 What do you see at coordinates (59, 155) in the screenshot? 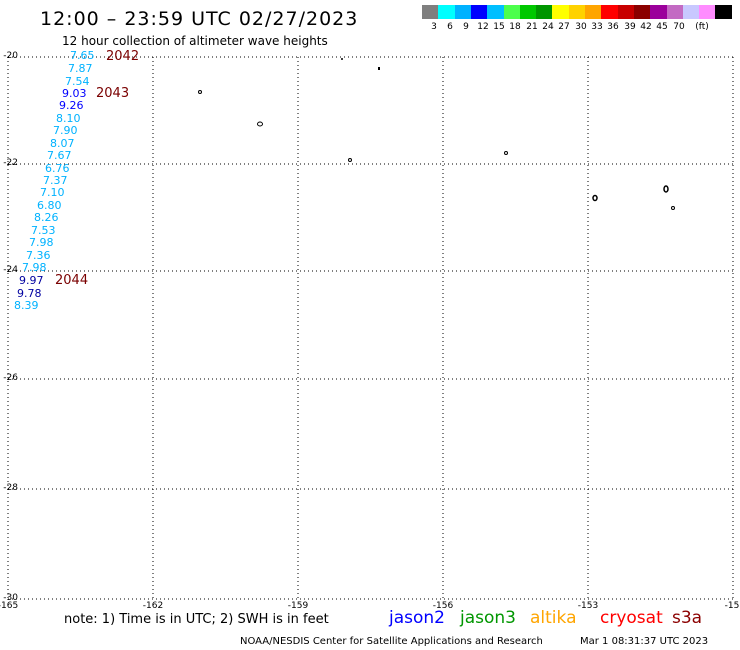
I see `swh-value: 7.67` at bounding box center [59, 155].